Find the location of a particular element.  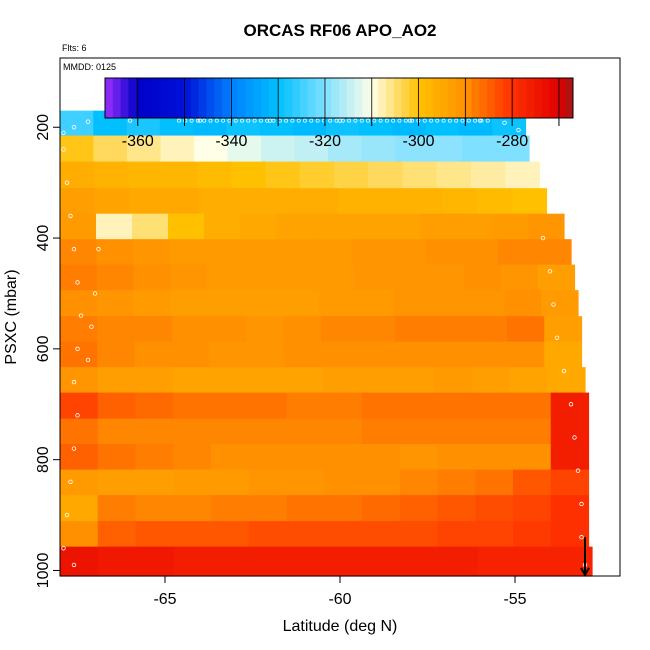

colorbar-tick-label: -340 is located at coordinates (231, 141).